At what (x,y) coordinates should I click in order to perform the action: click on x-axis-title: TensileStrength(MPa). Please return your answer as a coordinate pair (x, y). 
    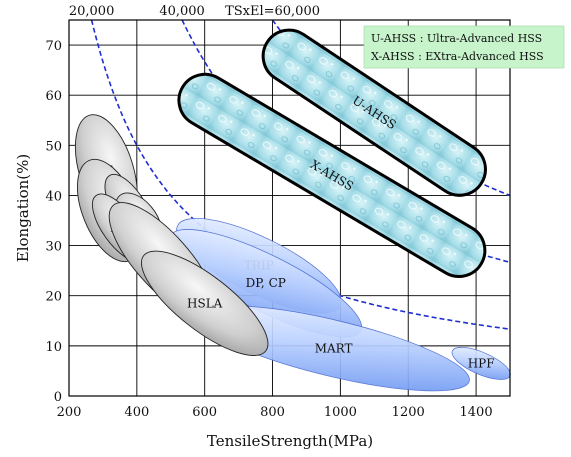
    Looking at the image, I should click on (290, 441).